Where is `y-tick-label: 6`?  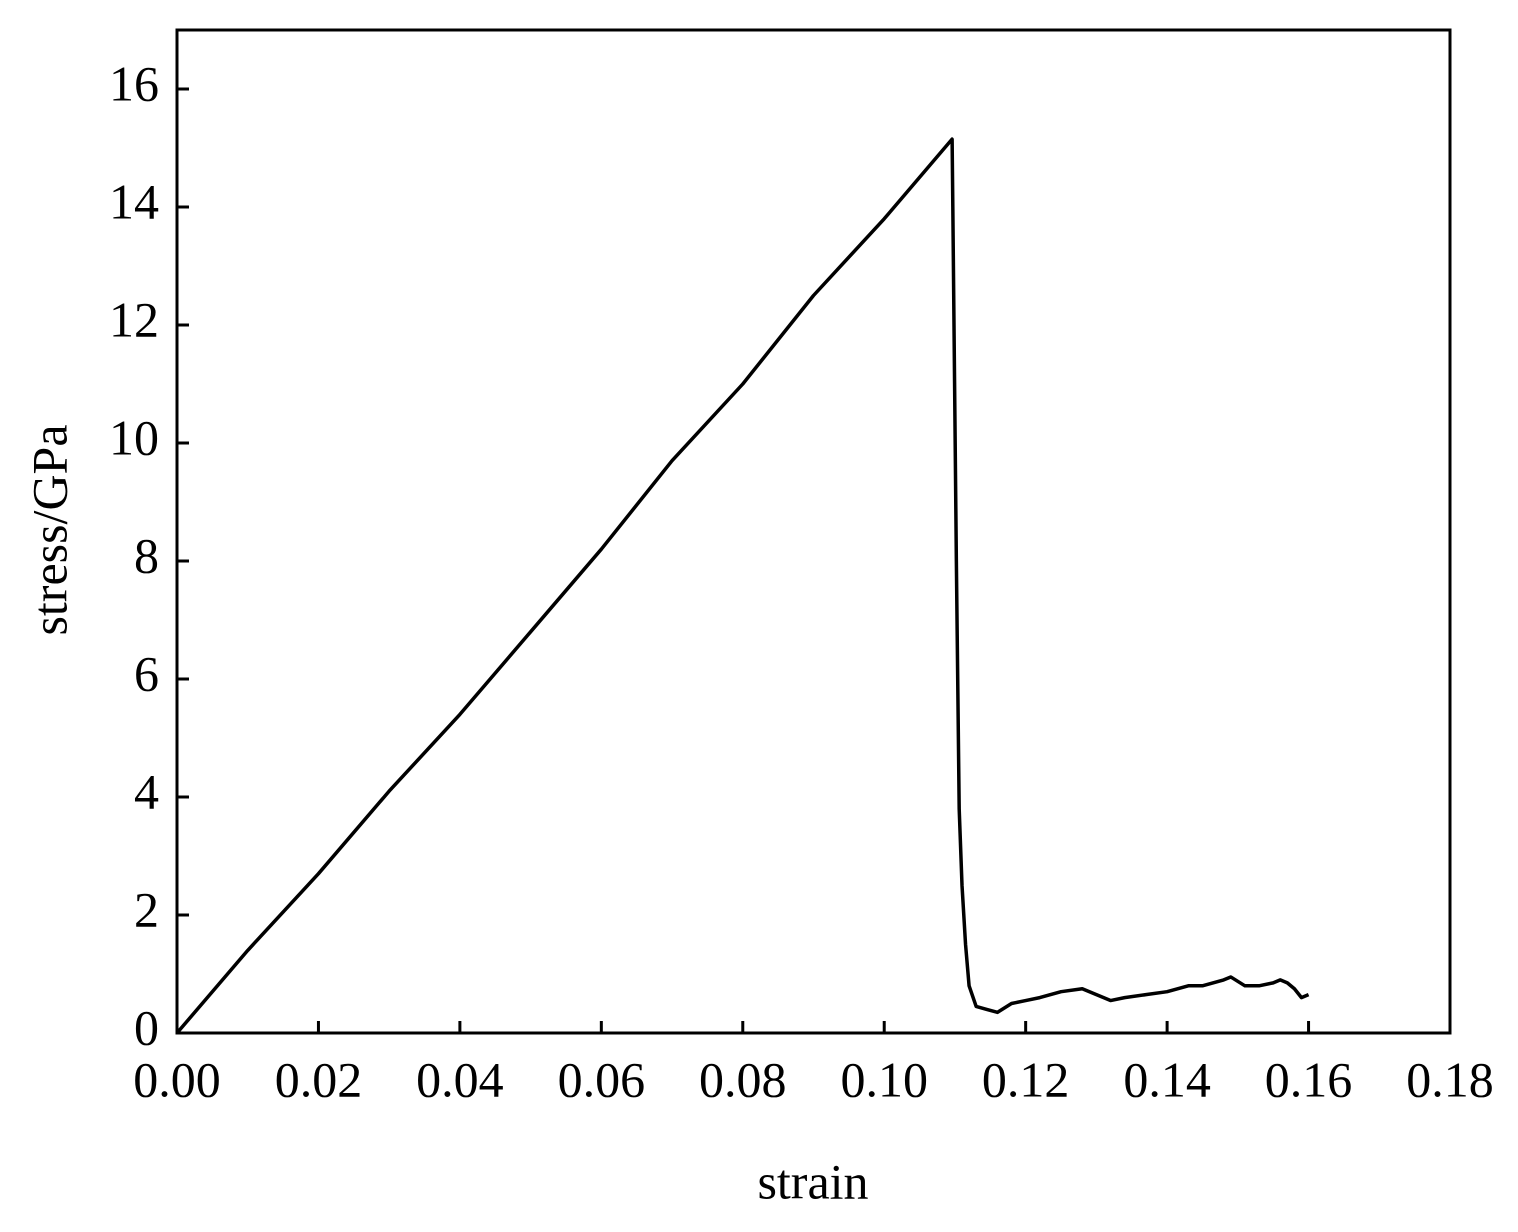 y-tick-label: 6 is located at coordinates (146, 673).